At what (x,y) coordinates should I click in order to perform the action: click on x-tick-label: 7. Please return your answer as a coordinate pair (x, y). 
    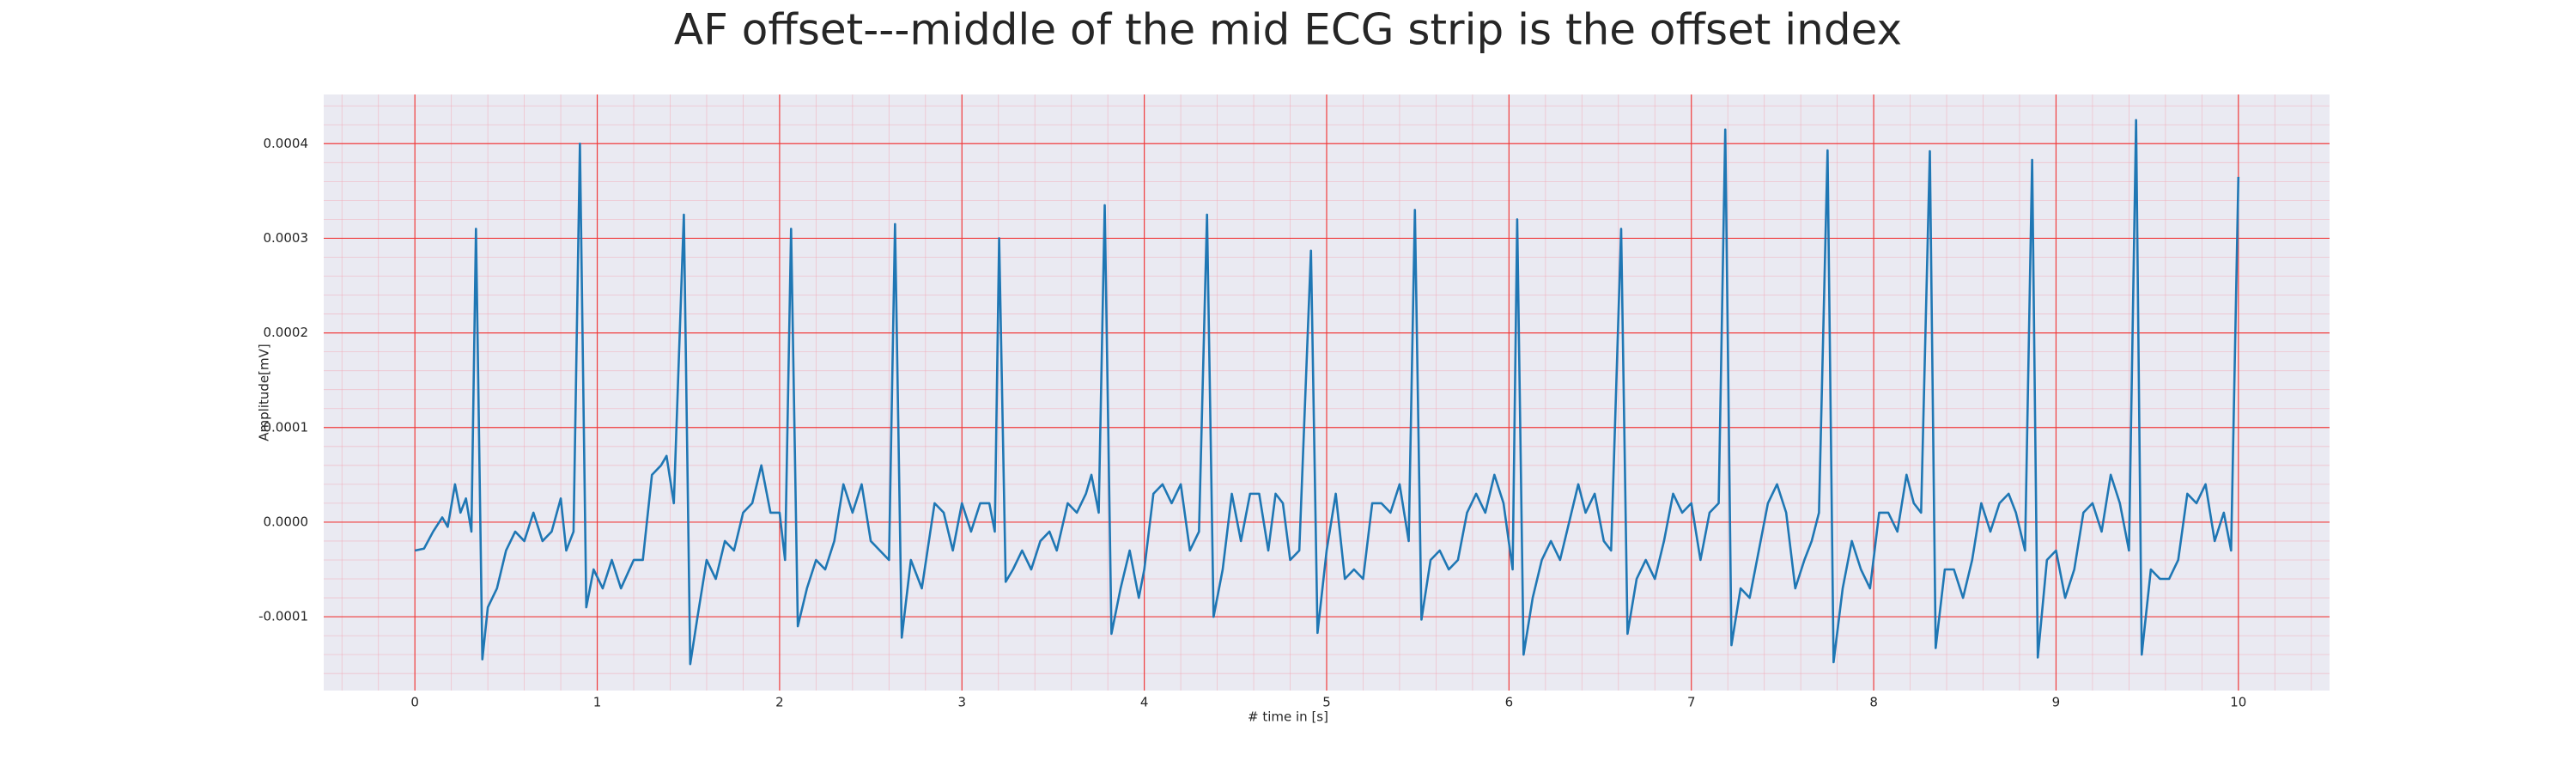
    Looking at the image, I should click on (1692, 702).